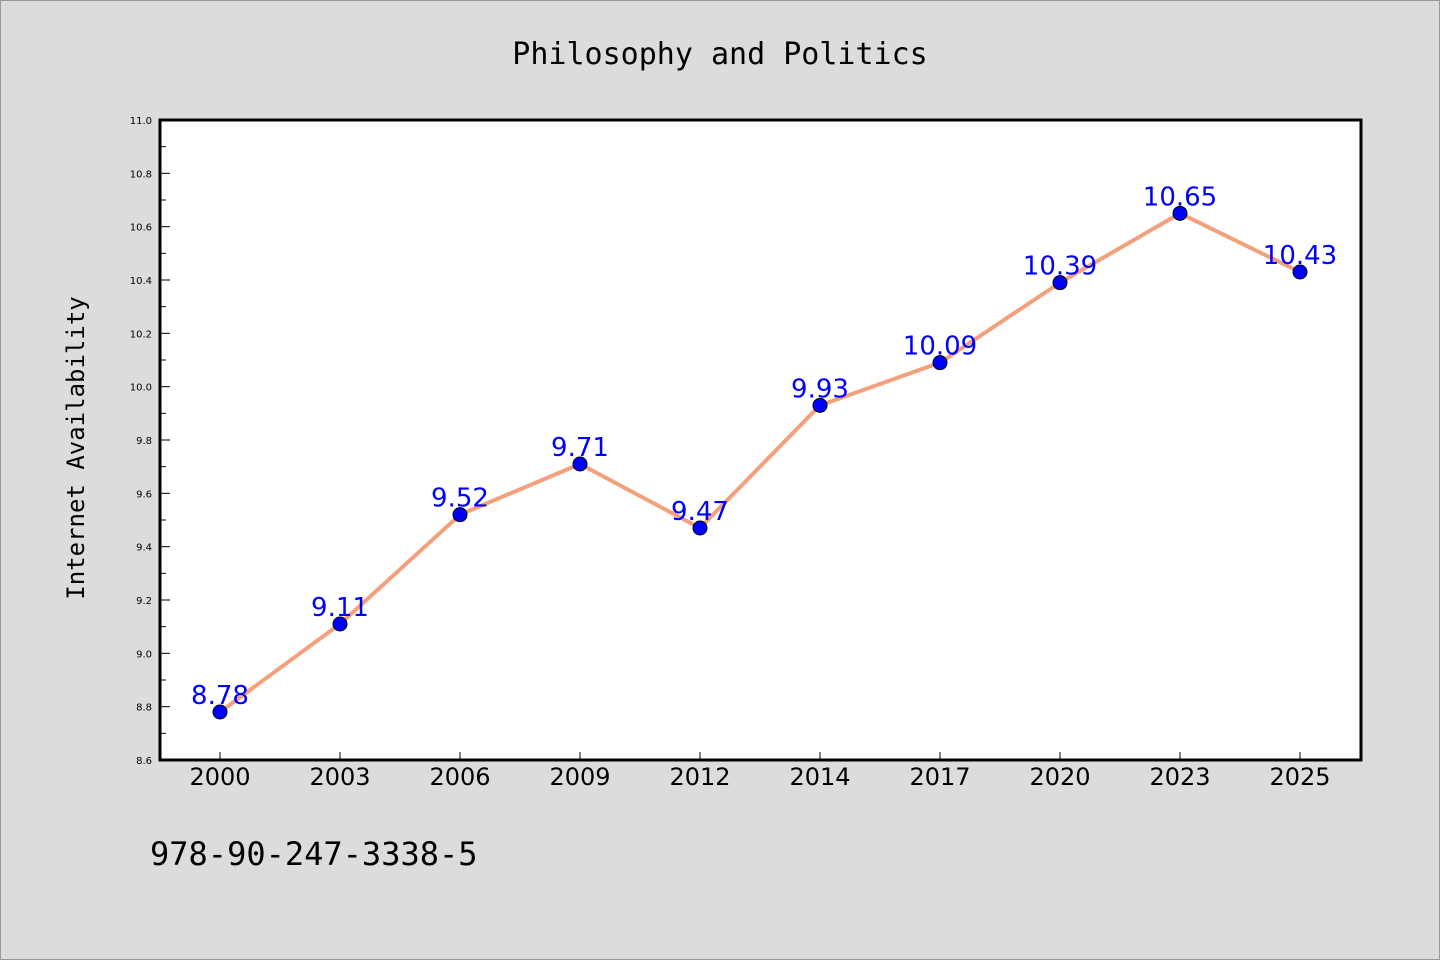 The width and height of the screenshot is (1440, 960). What do you see at coordinates (940, 347) in the screenshot?
I see `data-label: 10.09` at bounding box center [940, 347].